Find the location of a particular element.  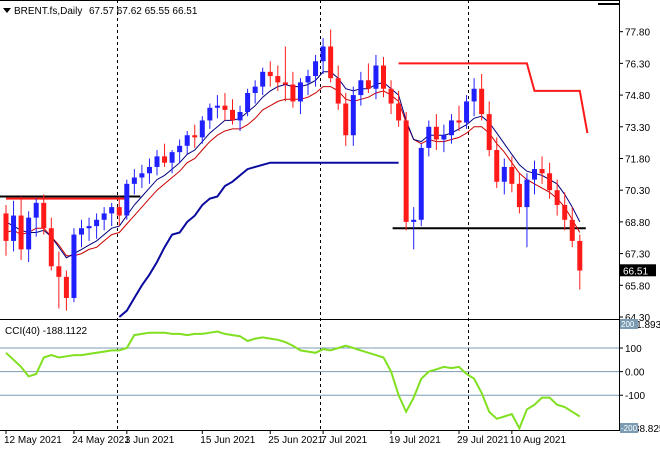

cci-level-box-label: 200 is located at coordinates (628, 324).